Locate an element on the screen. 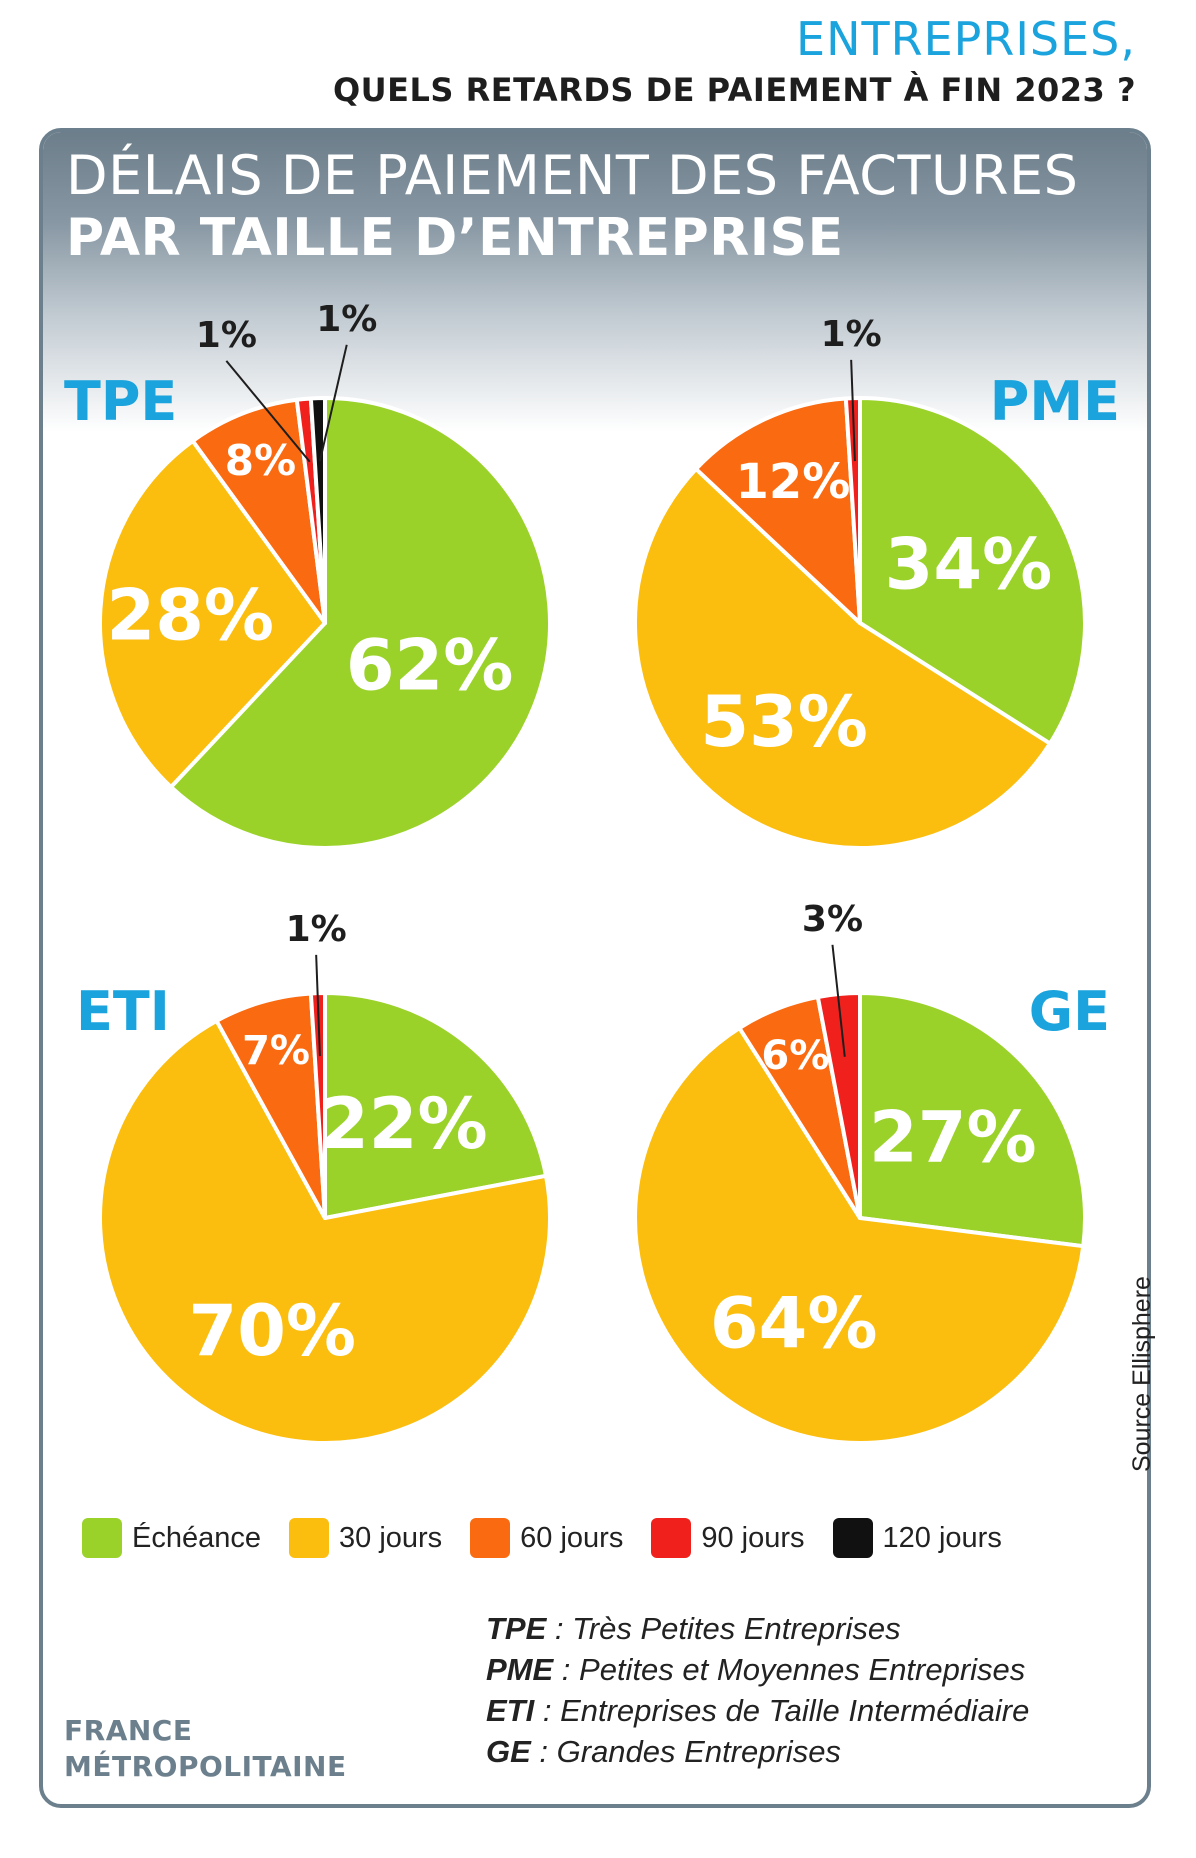 The width and height of the screenshot is (1196, 1858). pie-eti: ETI 22% 70% 7% 1% is located at coordinates (314, 1177).